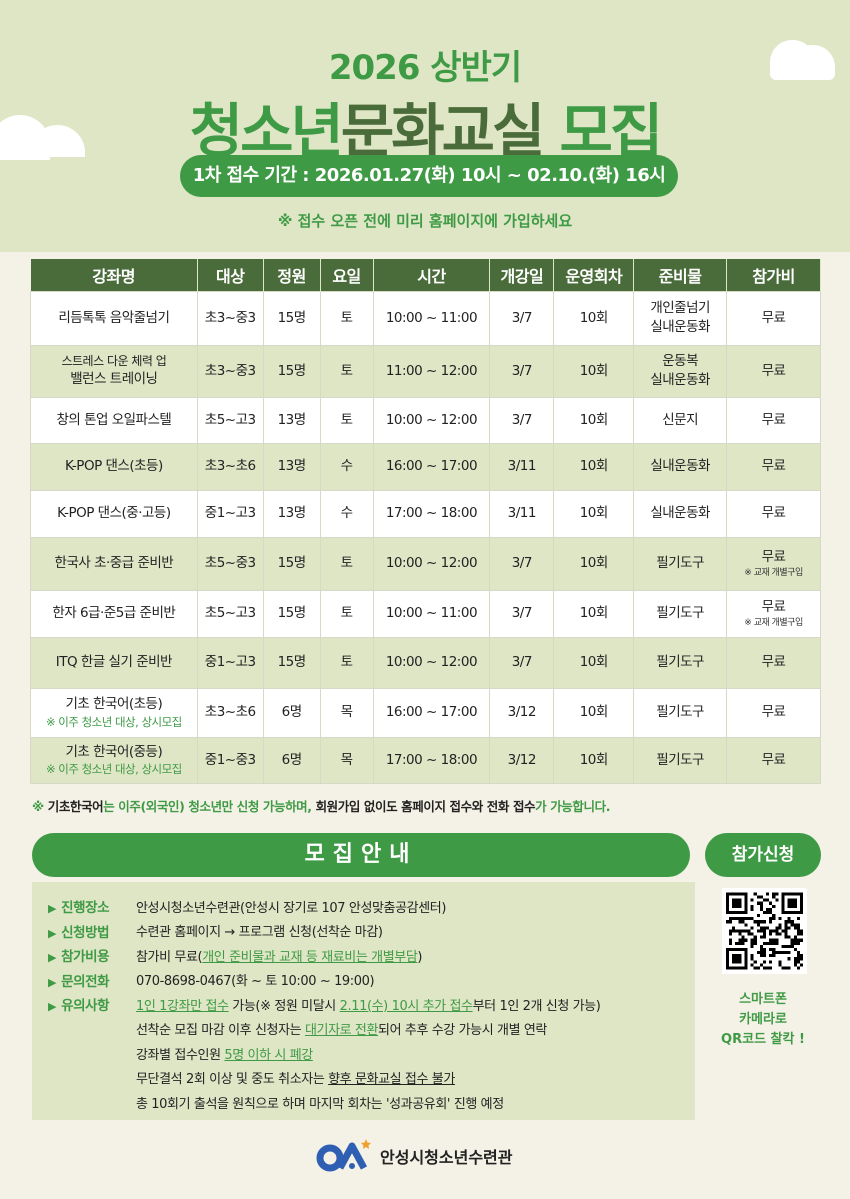 Image resolution: width=850 pixels, height=1199 pixels. Describe the element at coordinates (446, 1157) in the screenshot. I see `org-name: 안성시청소년수련관` at that location.